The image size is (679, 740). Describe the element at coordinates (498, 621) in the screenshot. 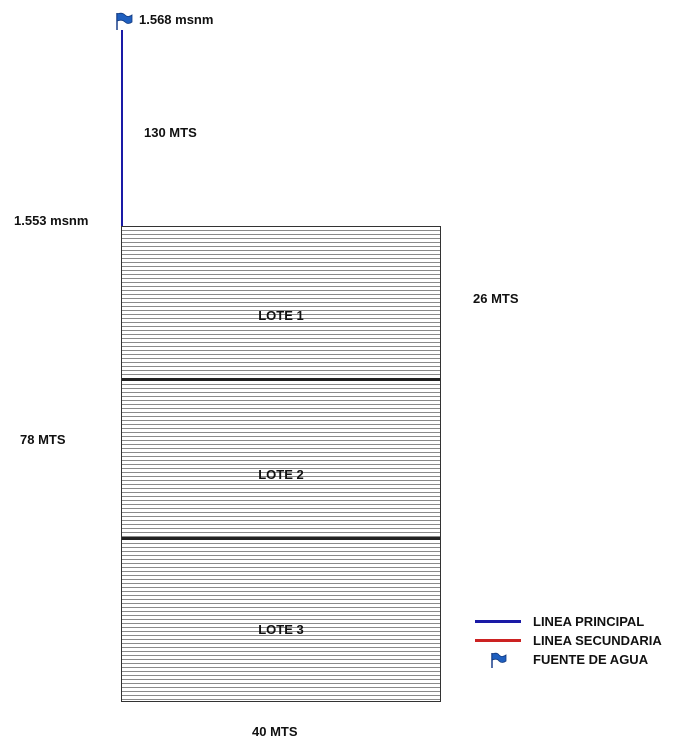

I see `main-line-swatch` at that location.